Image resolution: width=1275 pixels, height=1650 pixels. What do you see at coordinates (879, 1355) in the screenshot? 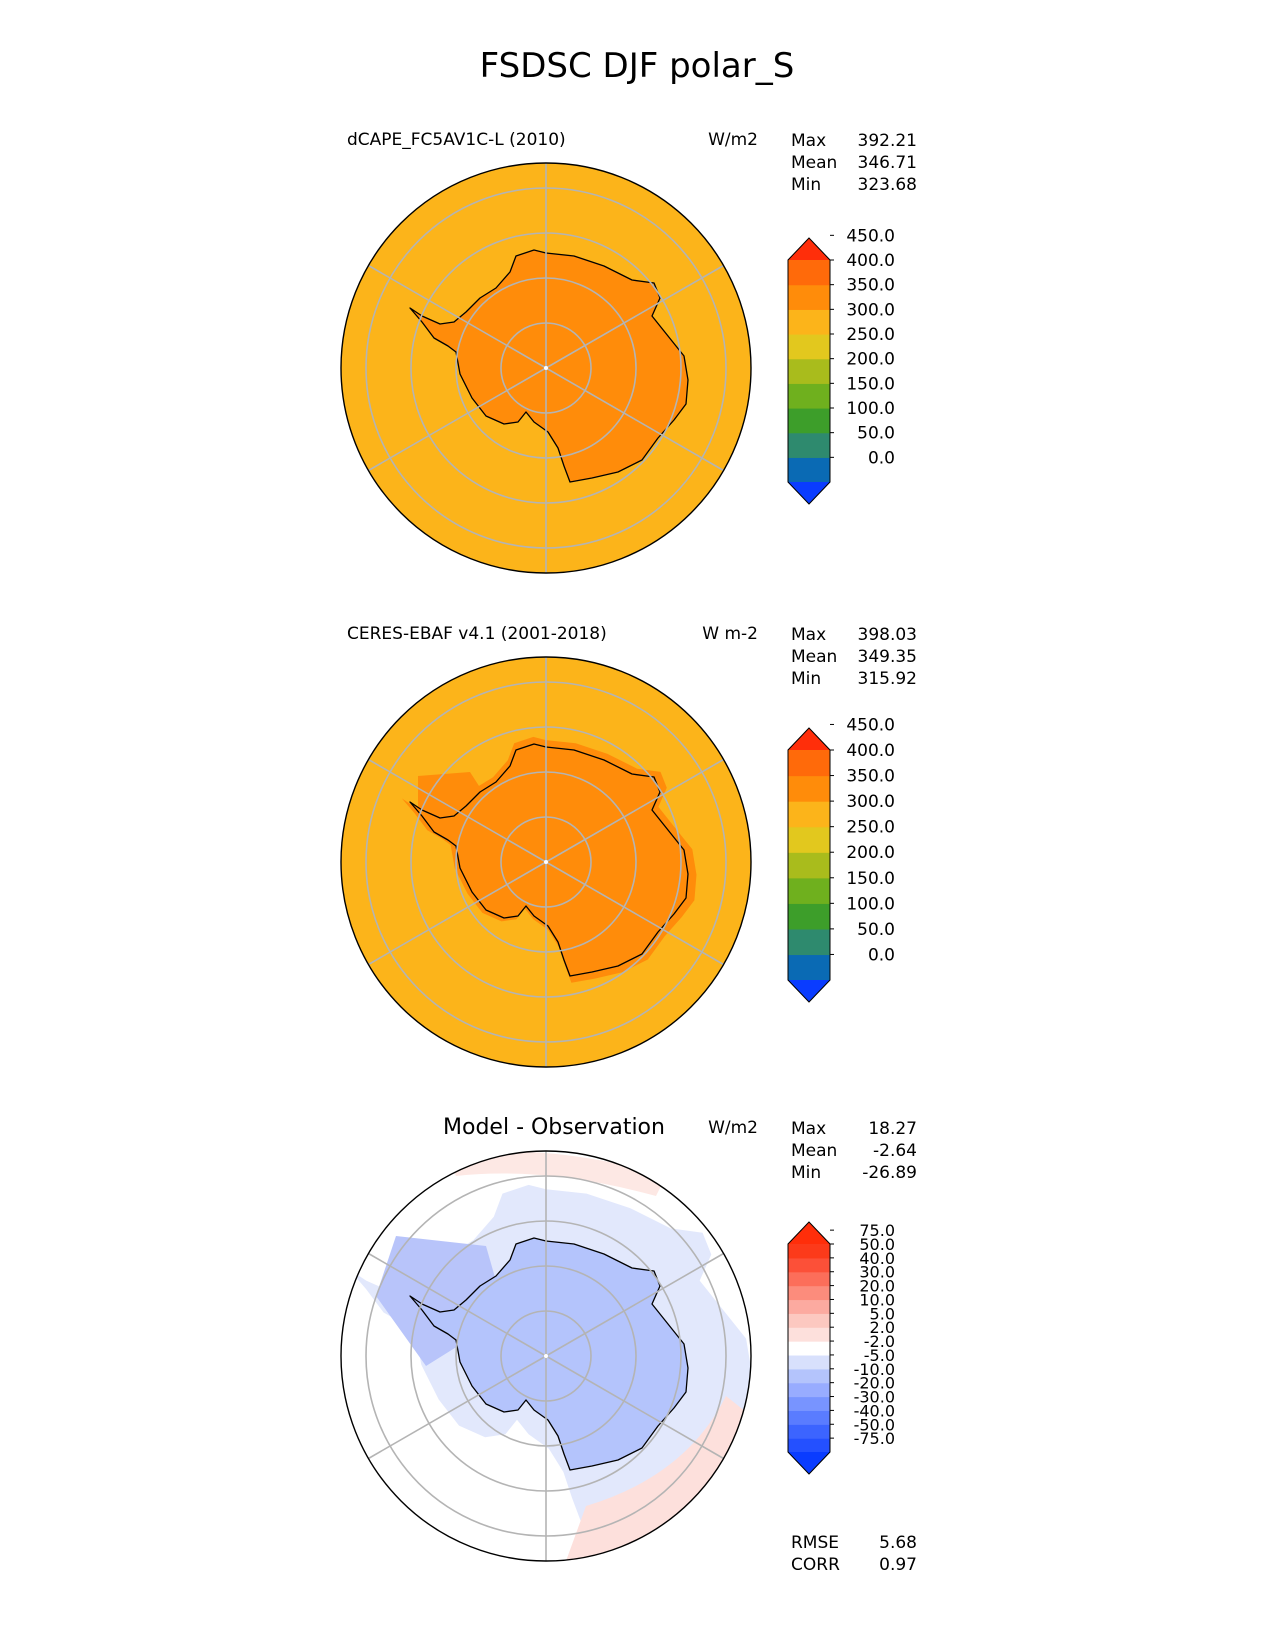
I see `colorbar-tick-label: -5.0` at bounding box center [879, 1355].